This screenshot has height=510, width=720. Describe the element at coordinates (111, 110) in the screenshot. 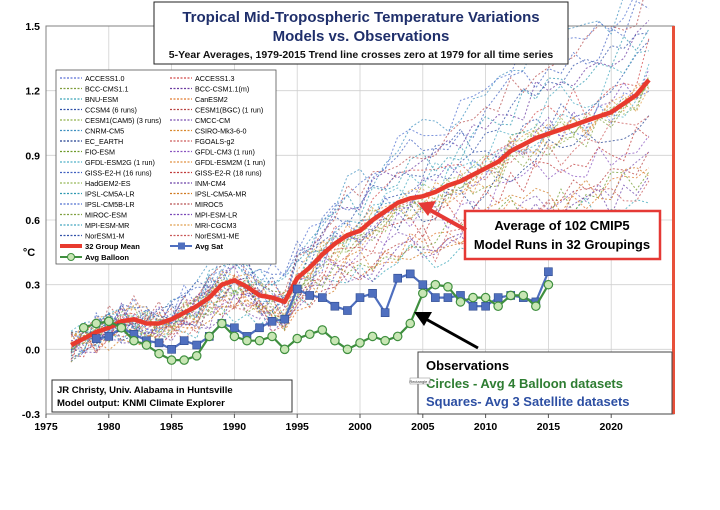

I see `legend-model-label: CCSM4 (6 runs)` at that location.